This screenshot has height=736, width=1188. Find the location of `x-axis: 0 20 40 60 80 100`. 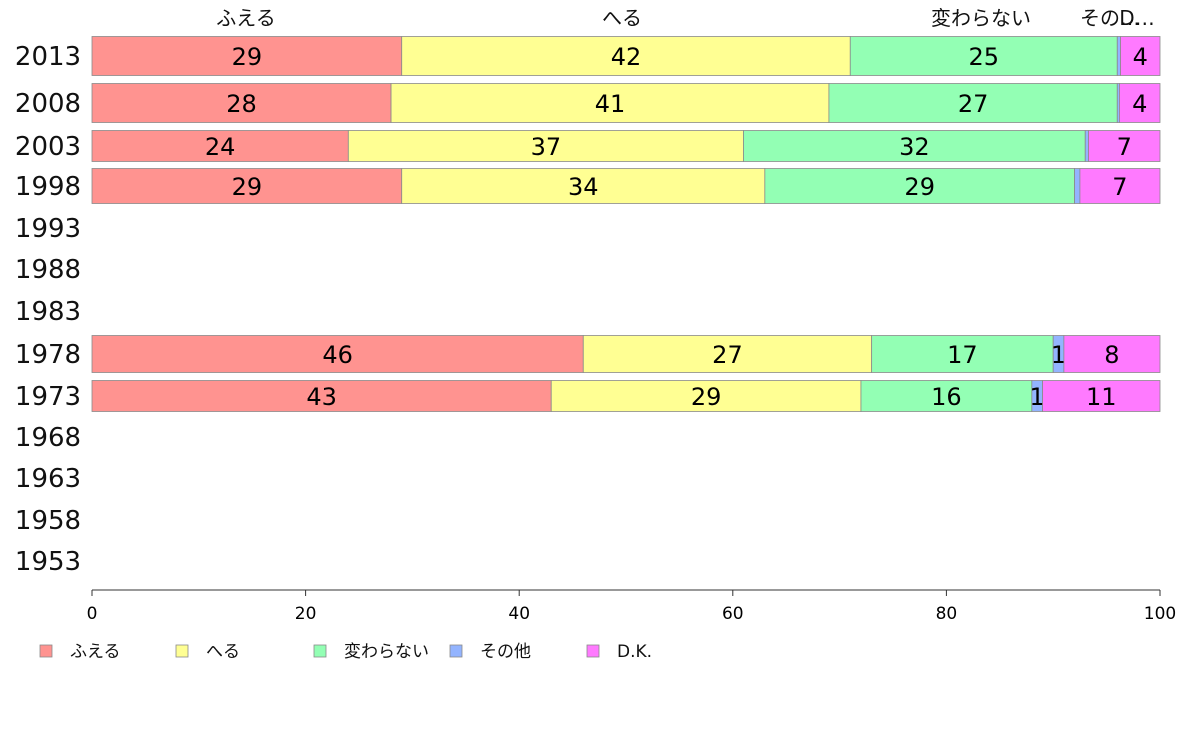

x-axis: 0 20 40 60 80 100 is located at coordinates (631, 606).